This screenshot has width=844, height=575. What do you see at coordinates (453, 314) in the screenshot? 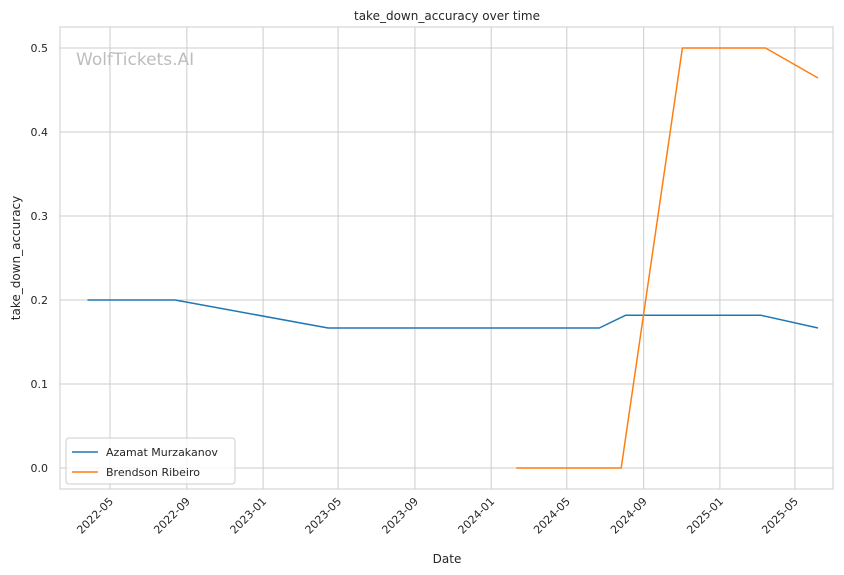
I see `series-line-azamat-murzakanov` at bounding box center [453, 314].